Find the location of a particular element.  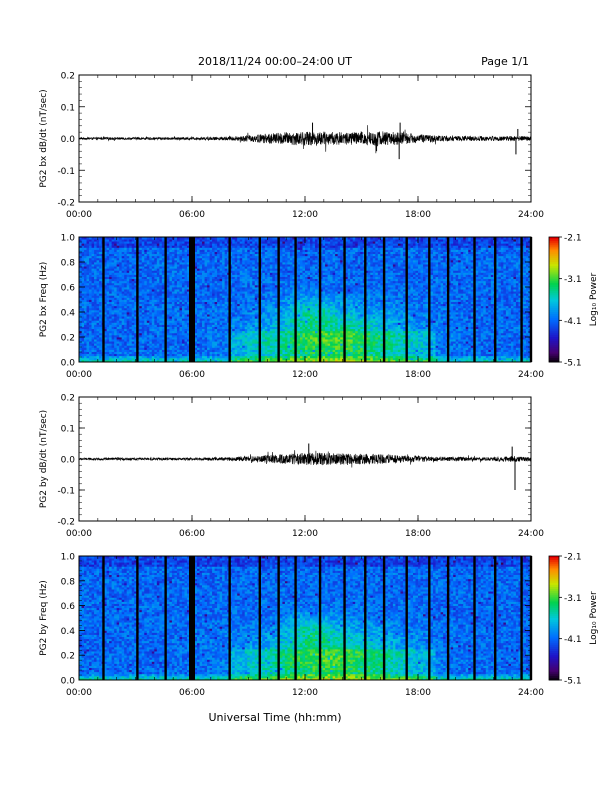

y-axis-label: PG2 by Freq (Hz) is located at coordinates (44, 618).